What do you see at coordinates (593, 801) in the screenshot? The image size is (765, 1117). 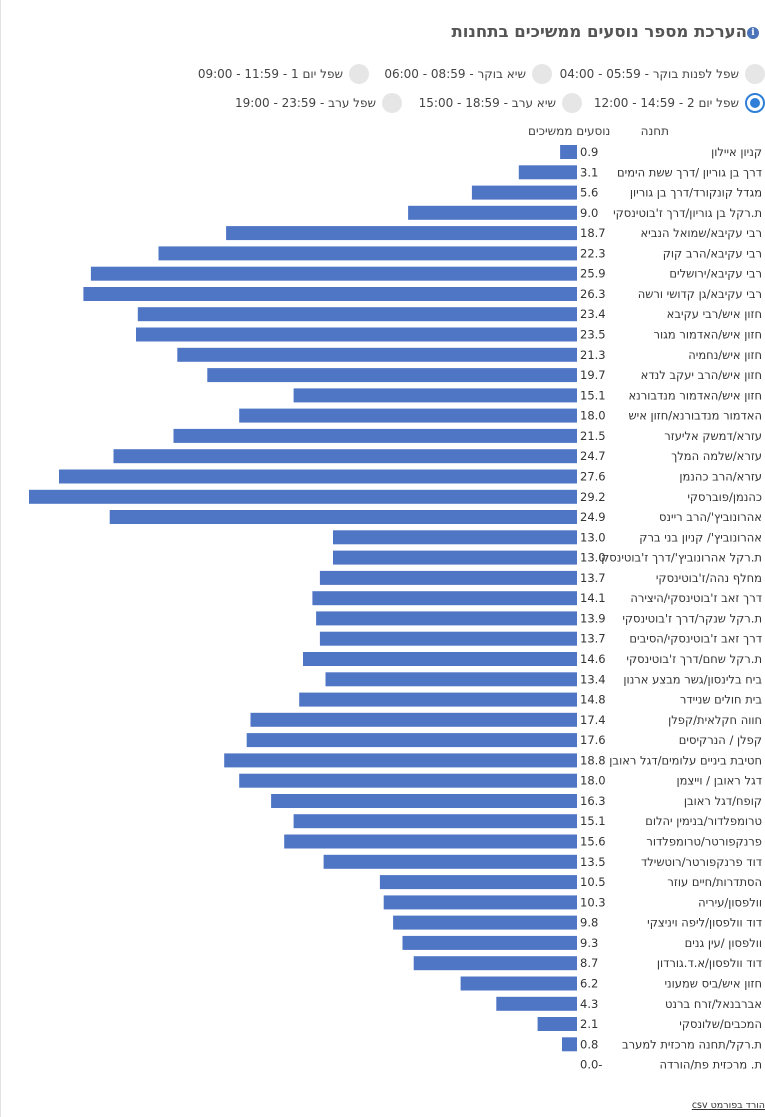 I see `bar-value-32: 16.3` at bounding box center [593, 801].